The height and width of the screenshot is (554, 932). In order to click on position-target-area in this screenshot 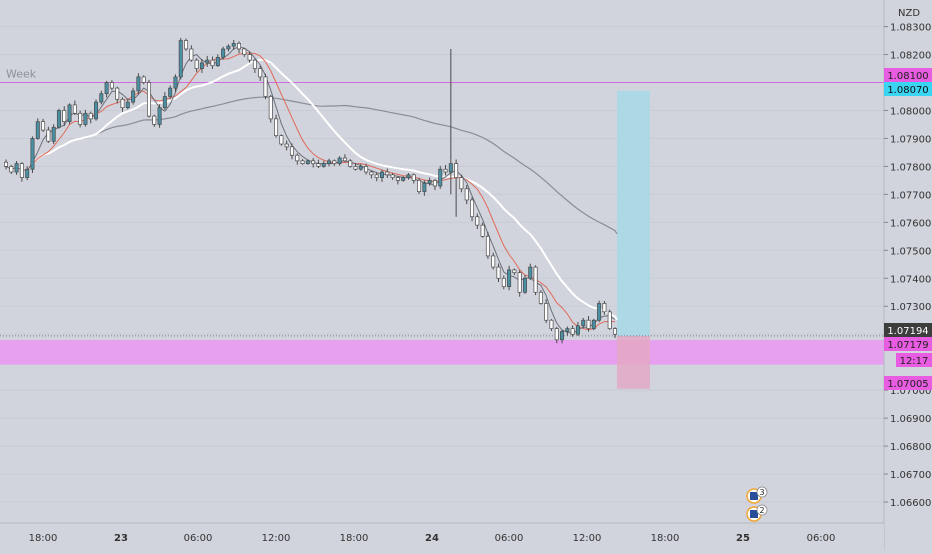, I will do `click(633, 213)`.